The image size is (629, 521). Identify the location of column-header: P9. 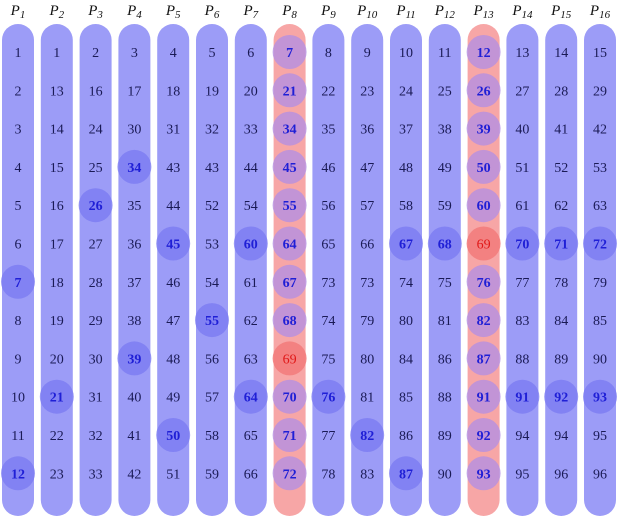
(328, 12).